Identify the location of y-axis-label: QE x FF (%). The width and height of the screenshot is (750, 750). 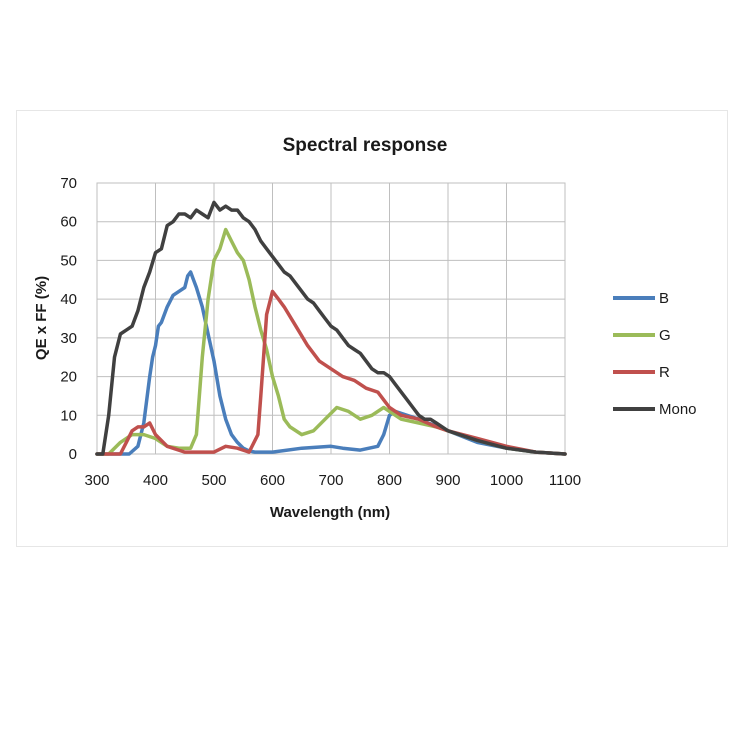
(41, 318).